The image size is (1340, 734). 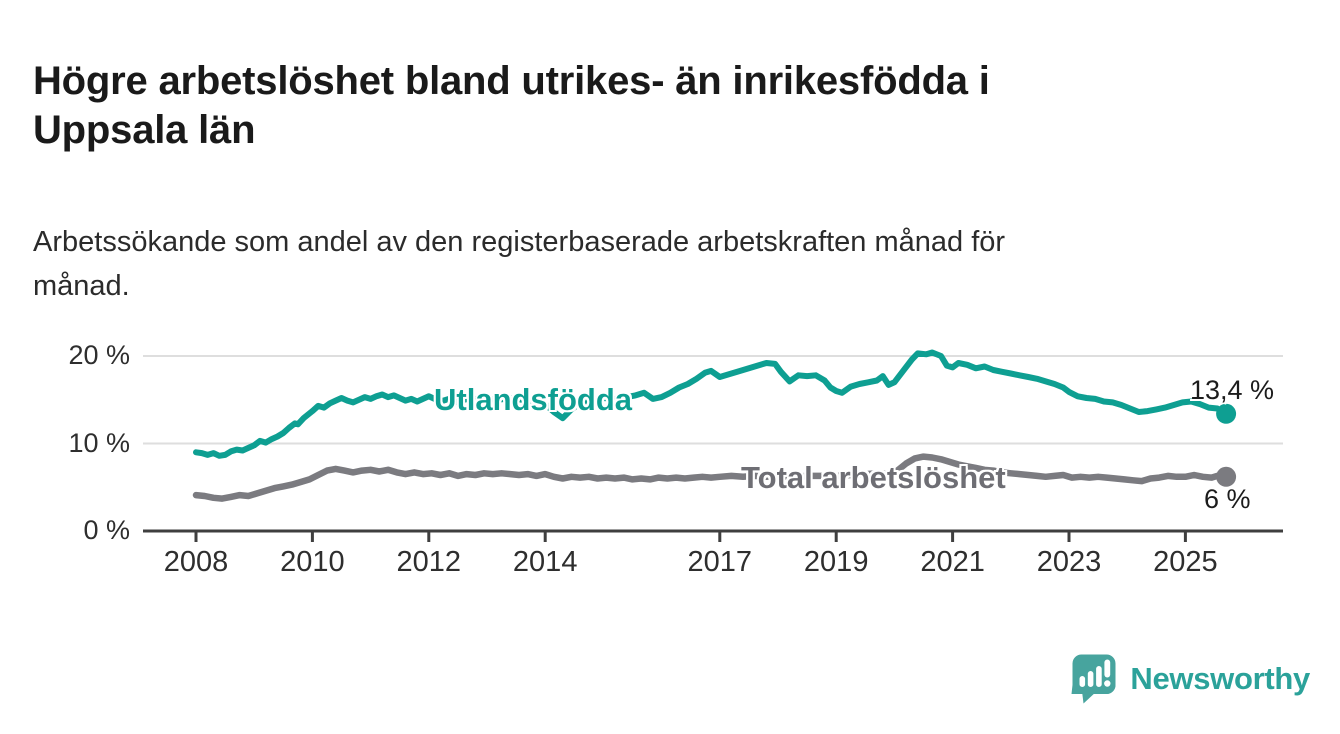 What do you see at coordinates (873, 477) in the screenshot?
I see `series-label-total-arbetsloshet: Total arbetslöshet` at bounding box center [873, 477].